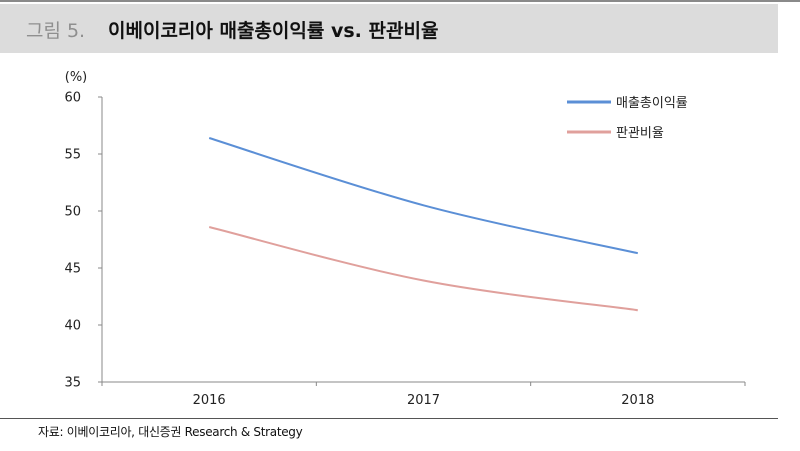  Describe the element at coordinates (209, 400) in the screenshot. I see `x-tick-label: 2016` at that location.